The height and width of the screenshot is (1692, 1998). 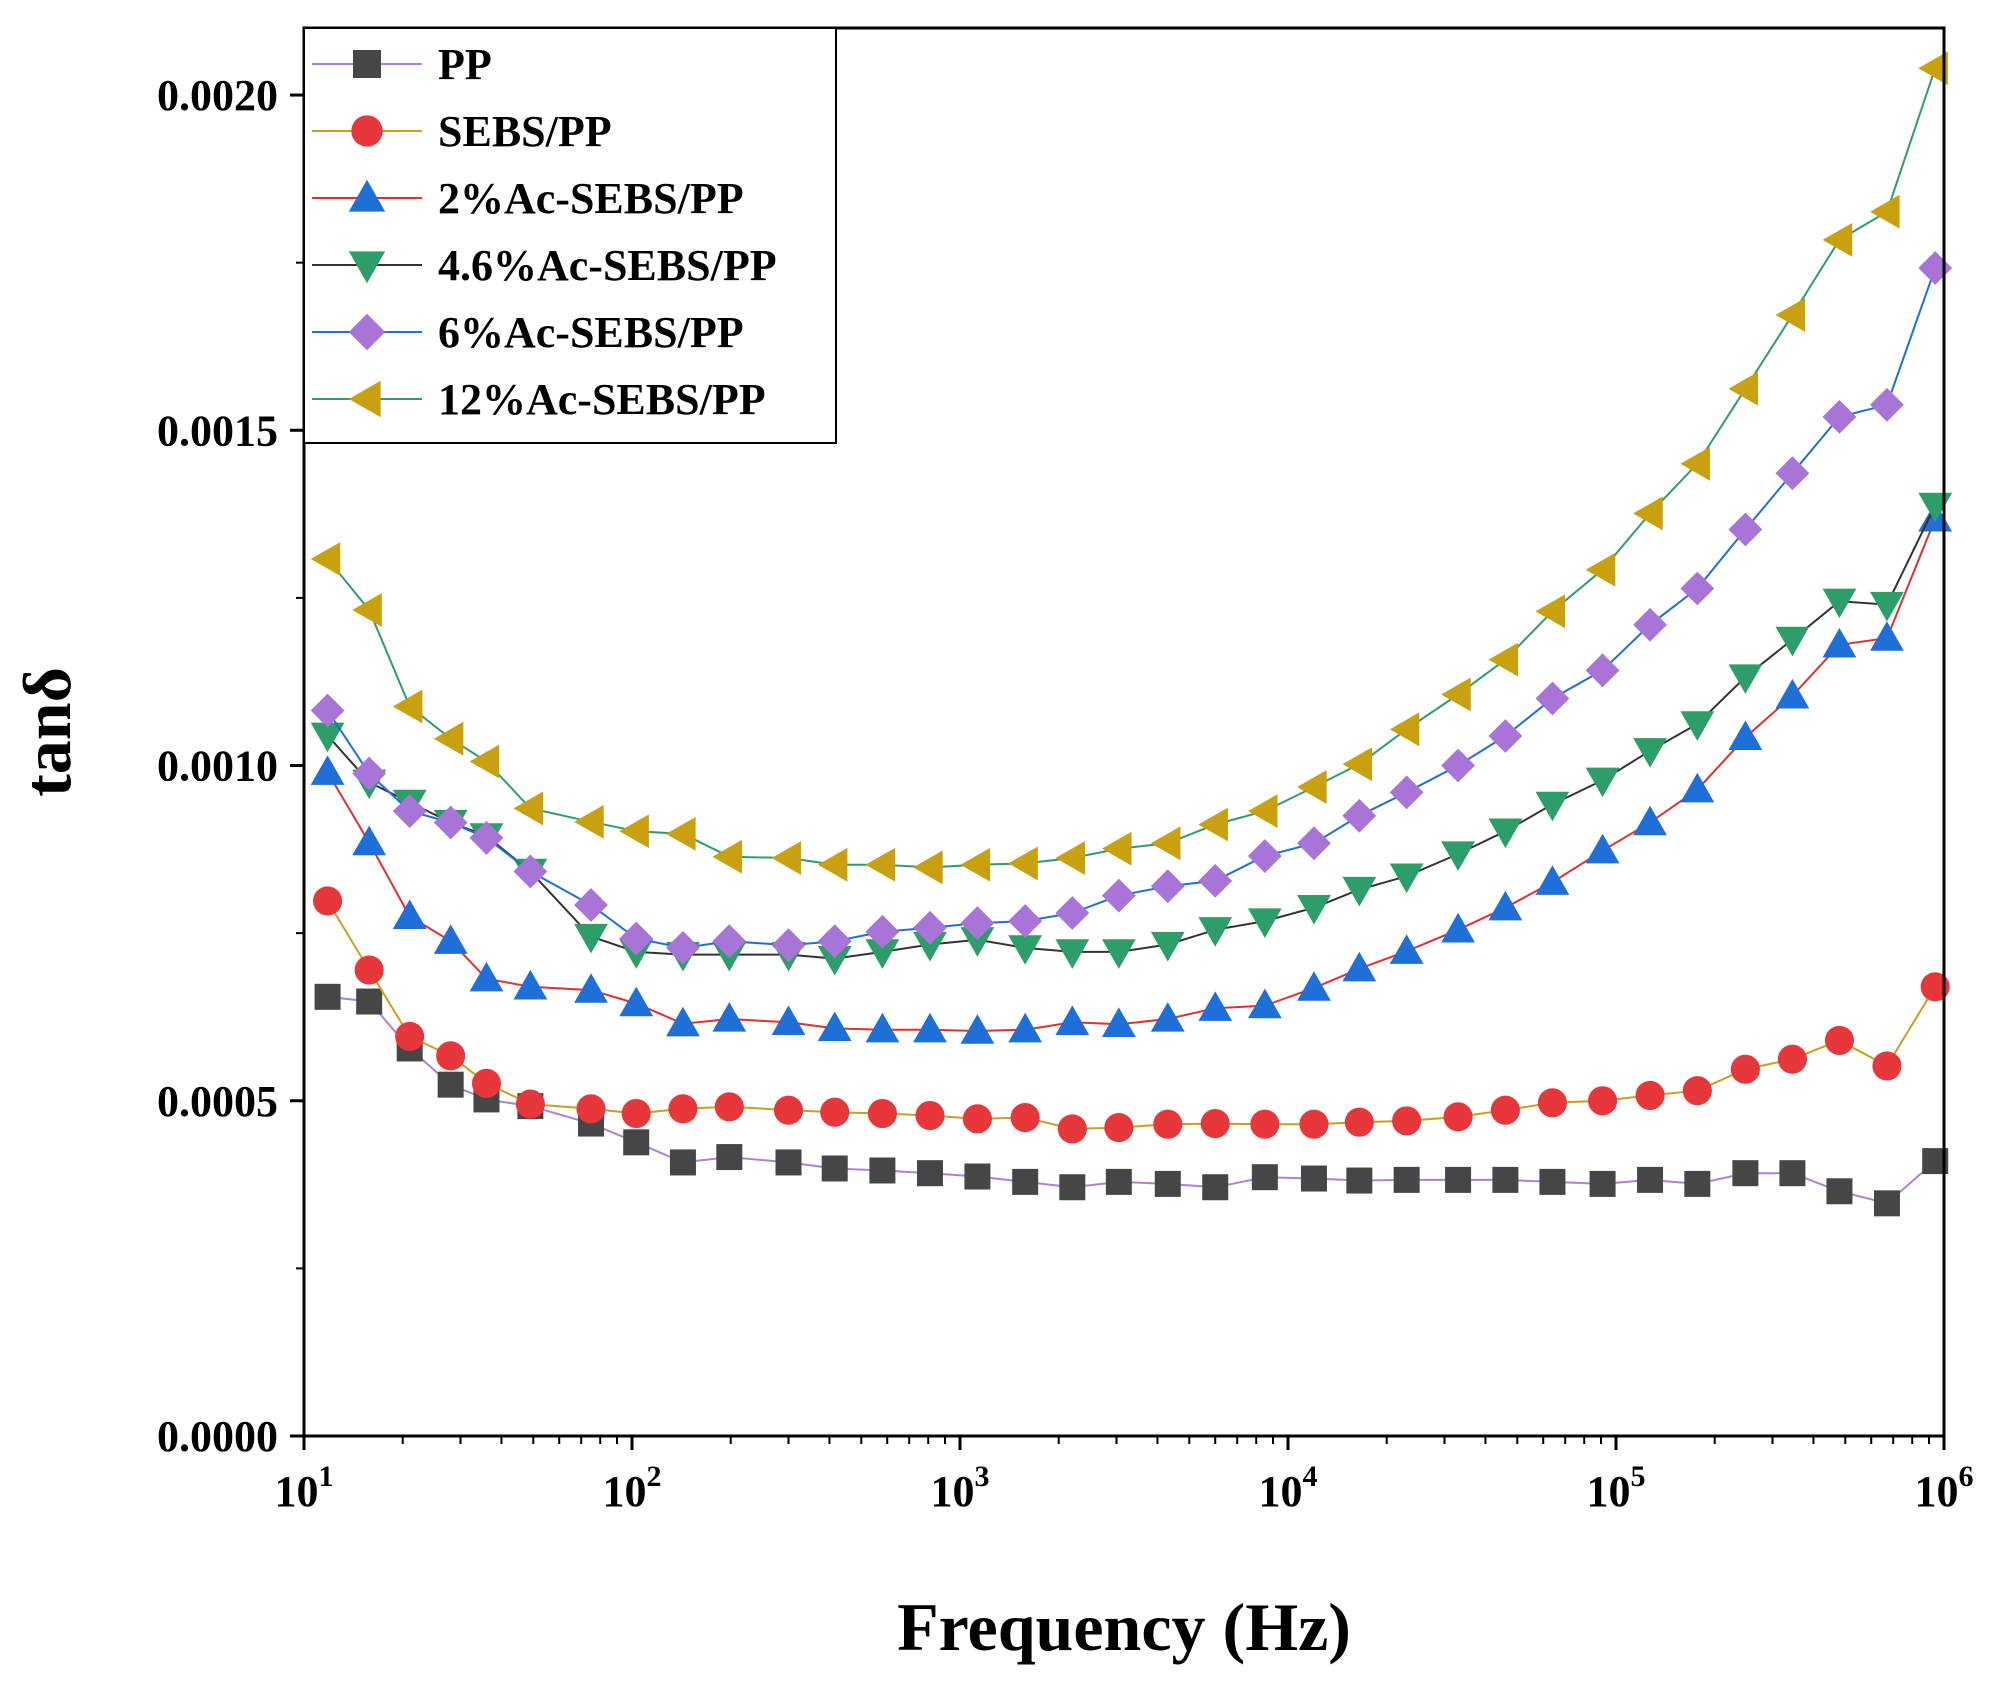 What do you see at coordinates (1944, 1488) in the screenshot?
I see `x-tick-label: 10⁶` at bounding box center [1944, 1488].